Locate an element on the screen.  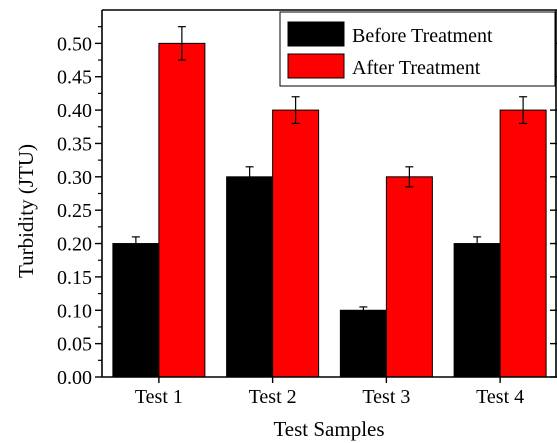
x-tick-label: Test 4 is located at coordinates (500, 397).